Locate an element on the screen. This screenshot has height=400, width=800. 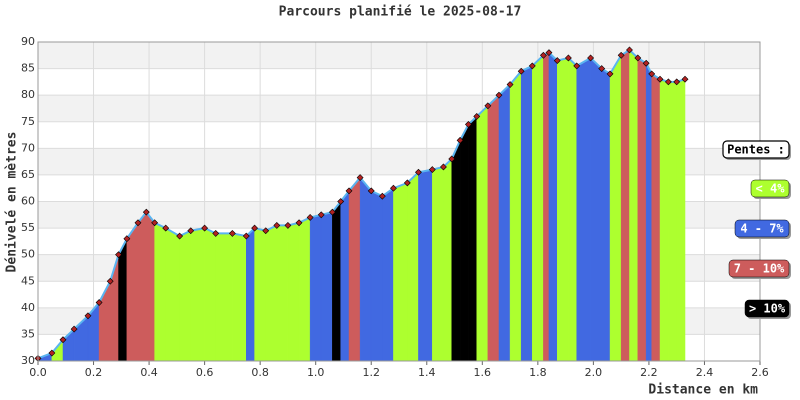
grid-band is located at coordinates (399, 55).